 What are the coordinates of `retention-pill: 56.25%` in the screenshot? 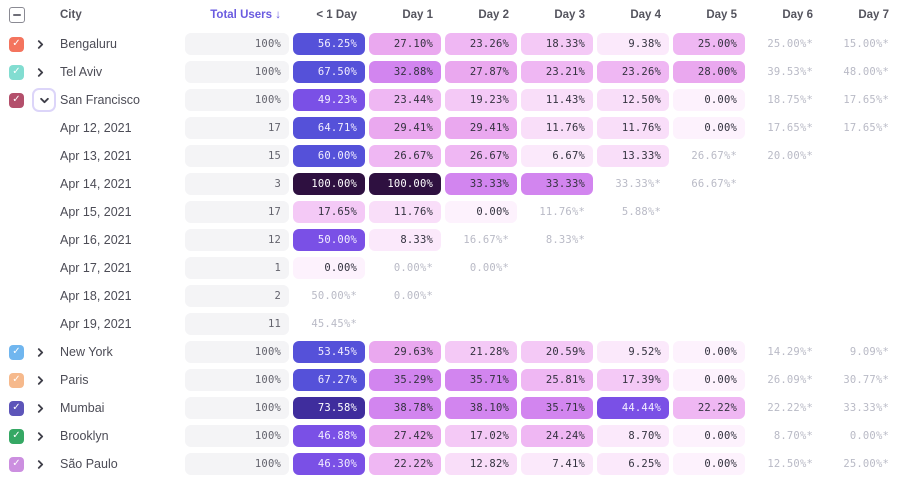 It's located at (329, 44).